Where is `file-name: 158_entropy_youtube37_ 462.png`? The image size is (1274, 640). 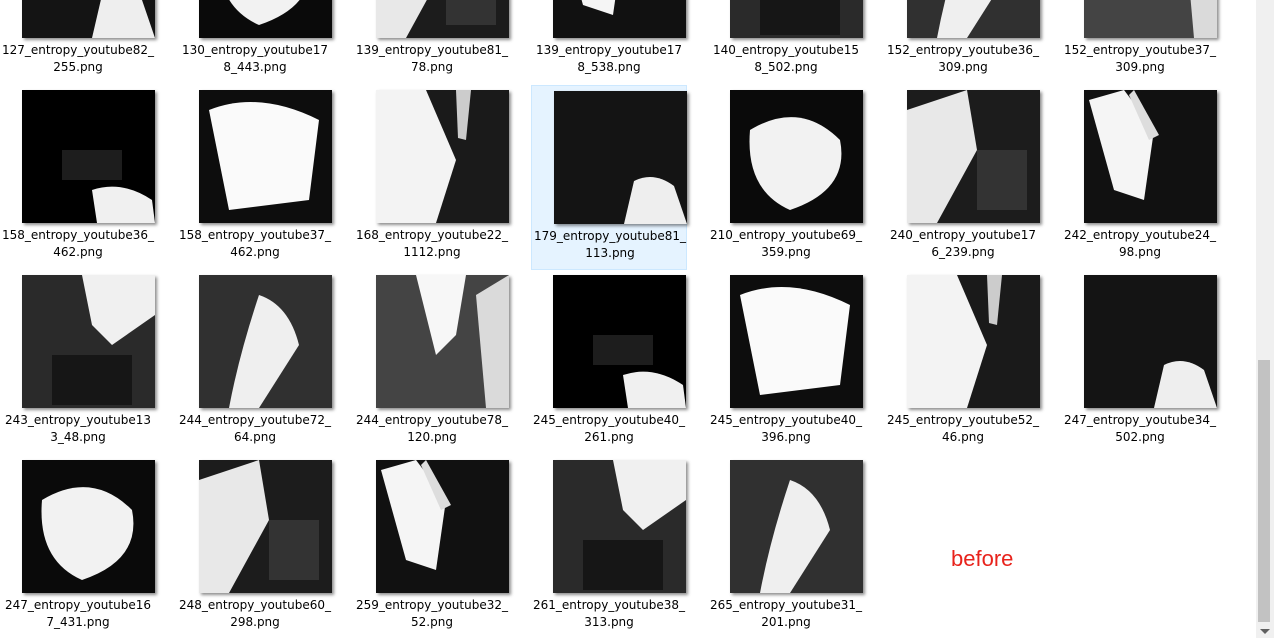 file-name: 158_entropy_youtube37_ 462.png is located at coordinates (255, 243).